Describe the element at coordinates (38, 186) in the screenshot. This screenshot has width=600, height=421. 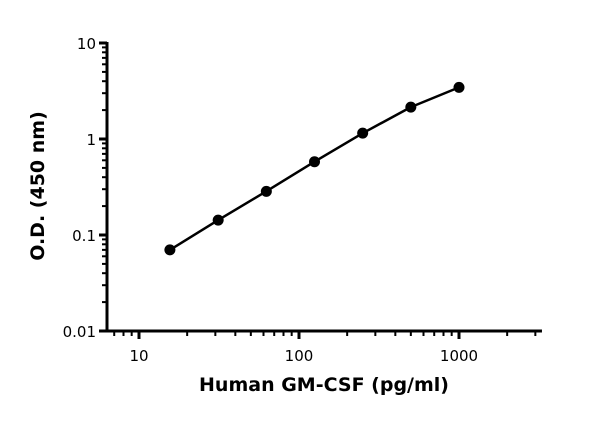
I see `y-axis-title: O.D. (450 nm)` at that location.